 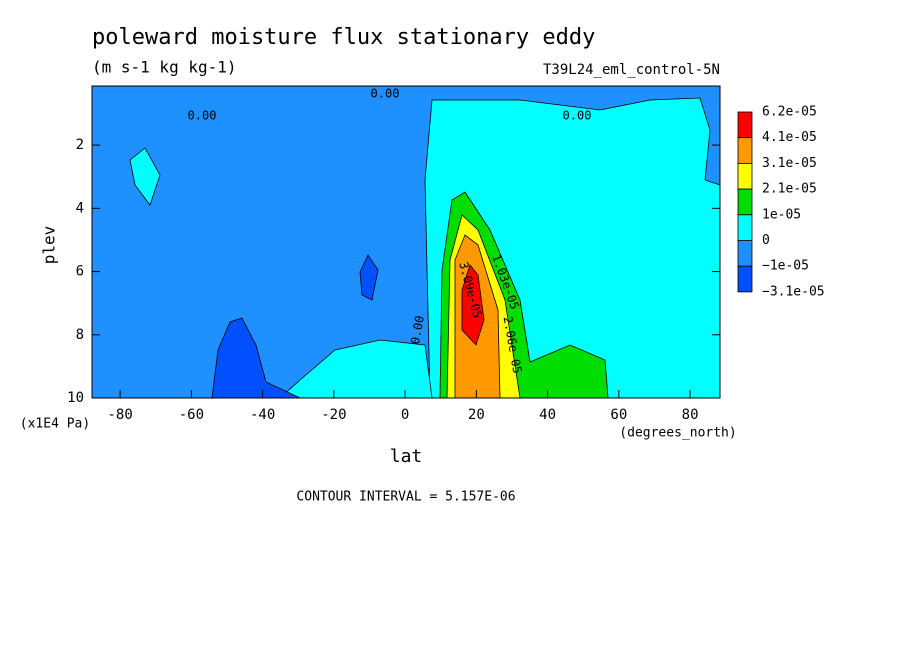 I want to click on x-tick-label: 60, so click(x=618, y=415).